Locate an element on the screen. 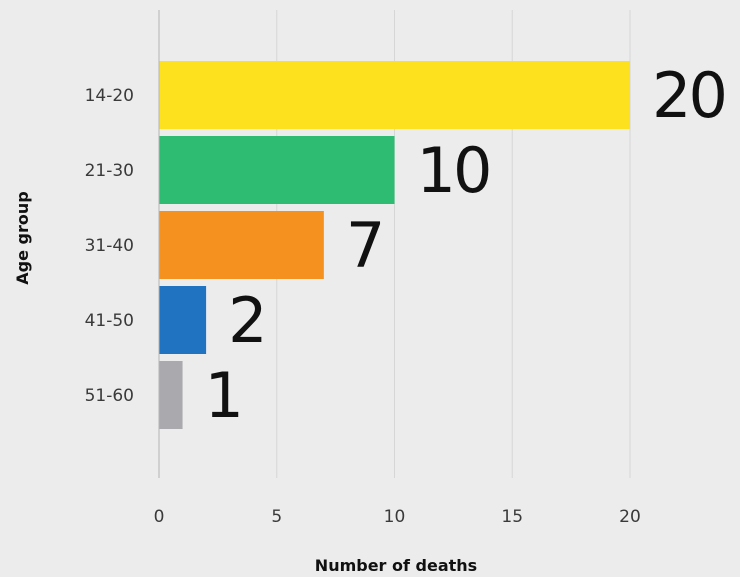 The height and width of the screenshot is (577, 740). y-tick-label-31-40: 31-40 is located at coordinates (109, 246).